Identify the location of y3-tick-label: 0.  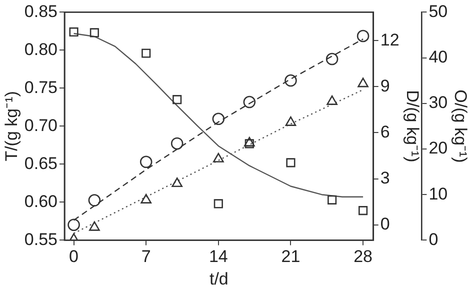
(433, 239).